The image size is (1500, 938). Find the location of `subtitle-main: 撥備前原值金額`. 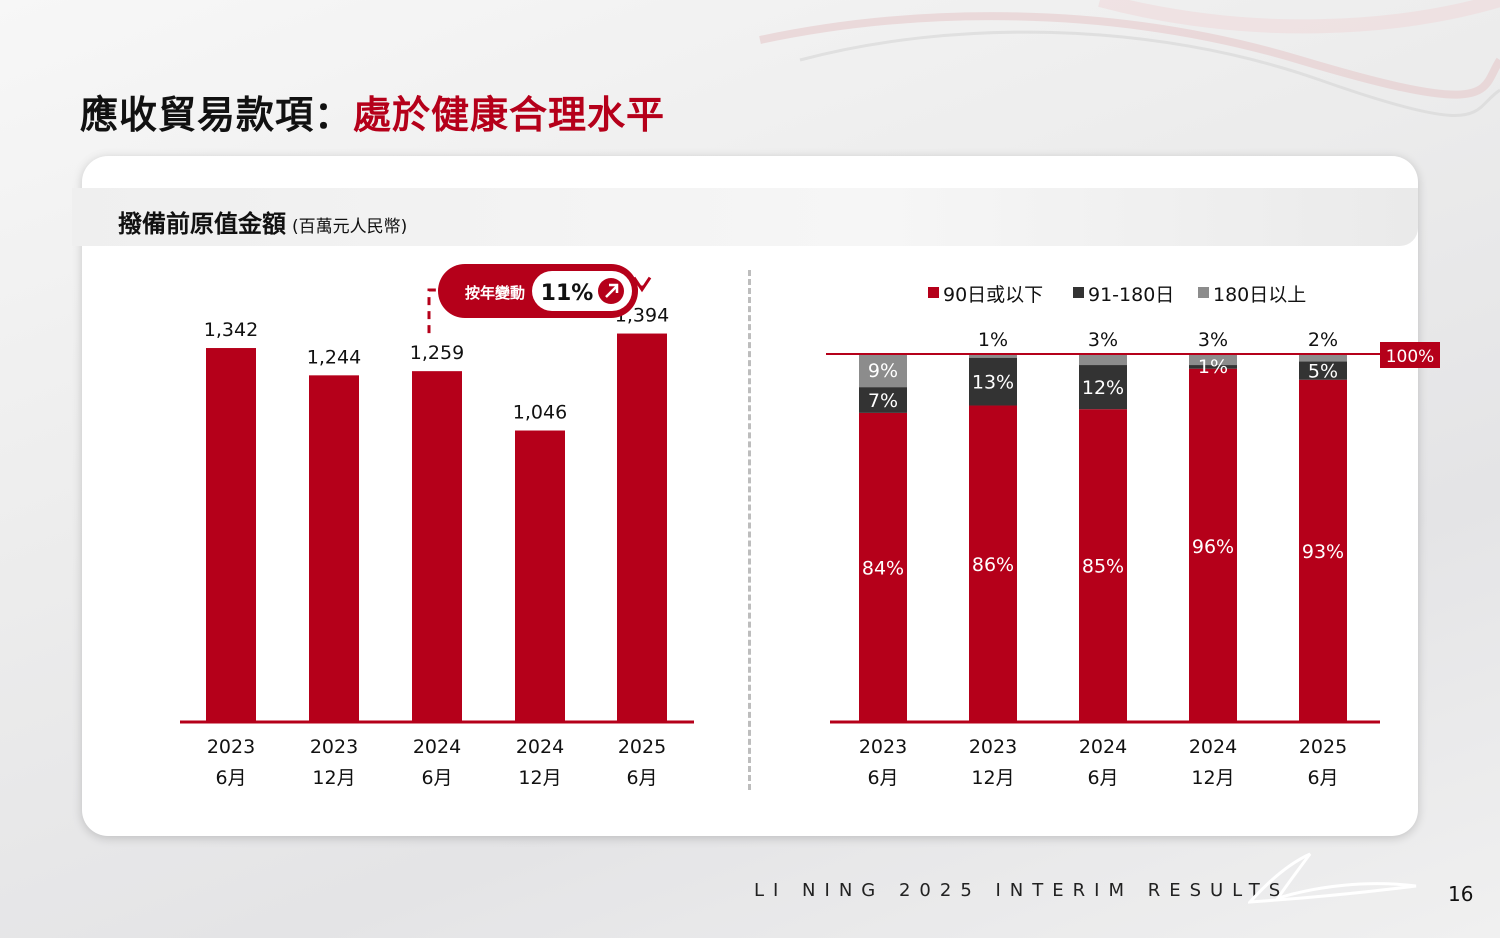

subtitle-main: 撥備前原值金額 is located at coordinates (202, 224).